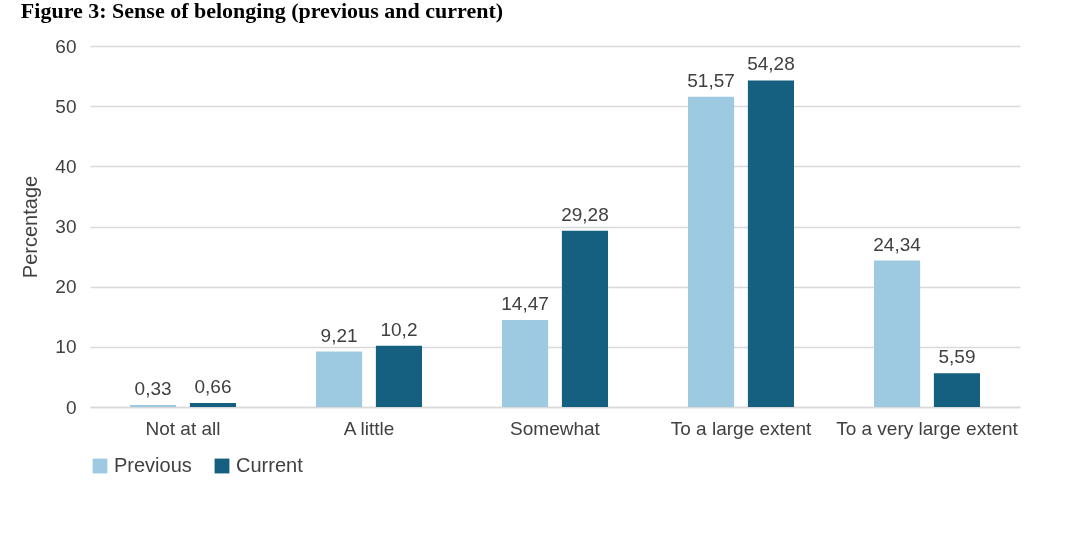 This screenshot has height=544, width=1073. What do you see at coordinates (525, 303) in the screenshot?
I see `data-label: 14,47` at bounding box center [525, 303].